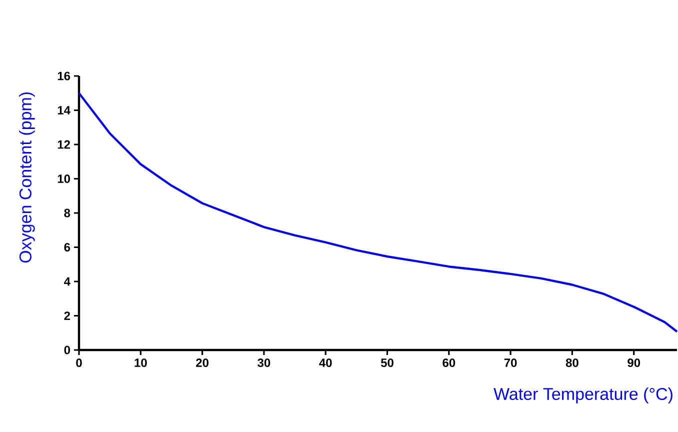 This screenshot has height=432, width=678. I want to click on x-tick-label: 90, so click(634, 363).